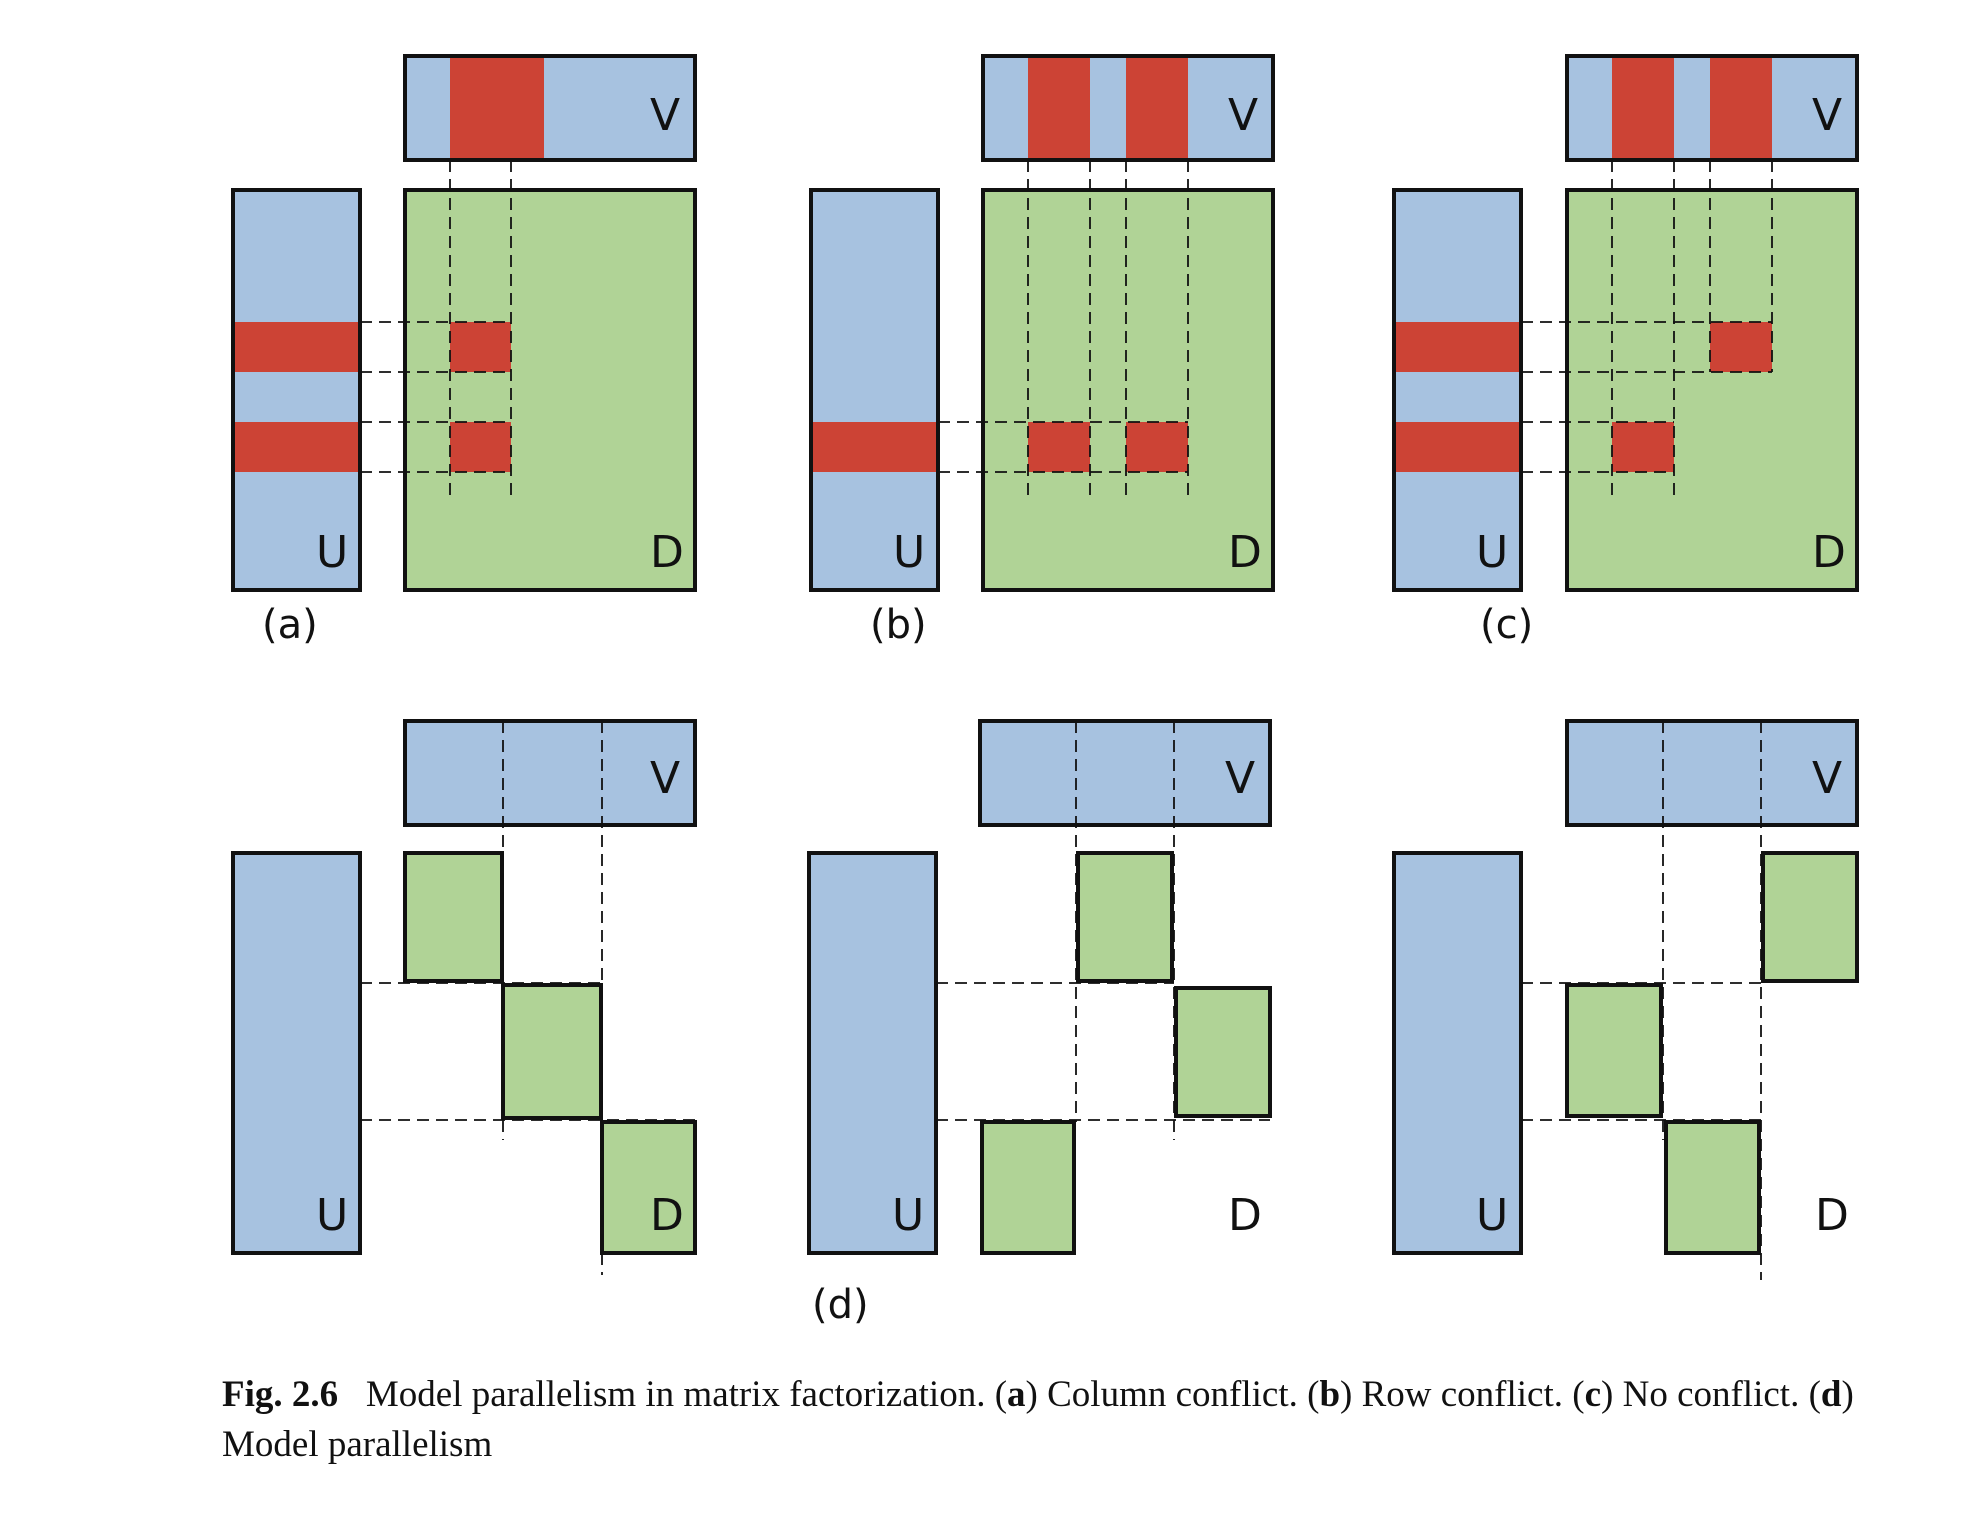  Describe the element at coordinates (280, 1394) in the screenshot. I see `caption-figure-number: Fig. 2.6` at that location.